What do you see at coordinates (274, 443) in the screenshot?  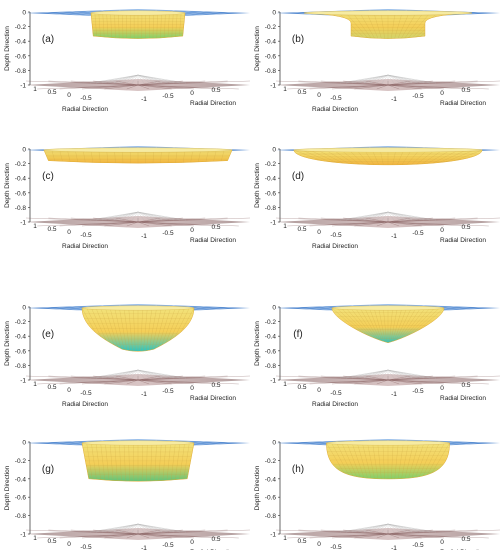 I see `depth-tick-label: 0` at bounding box center [274, 443].